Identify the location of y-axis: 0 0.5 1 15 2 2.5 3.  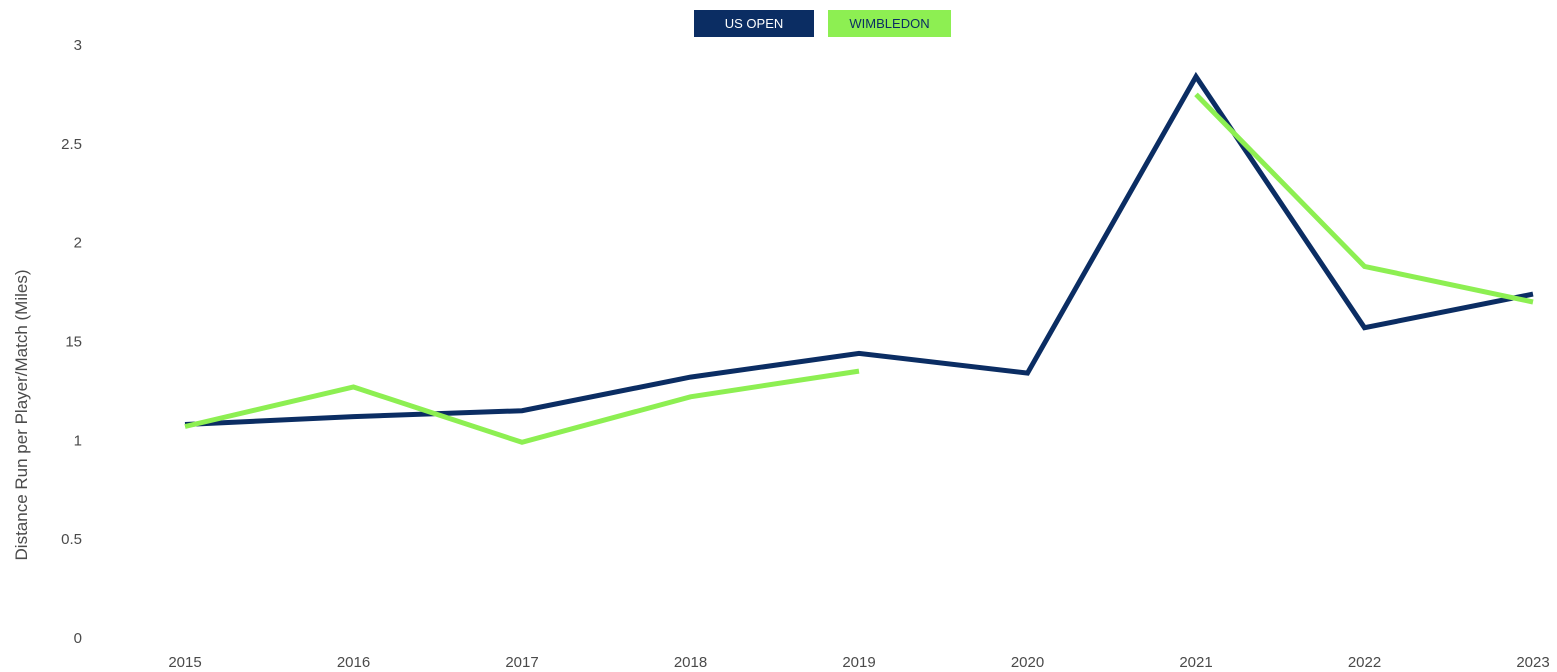
(71, 342).